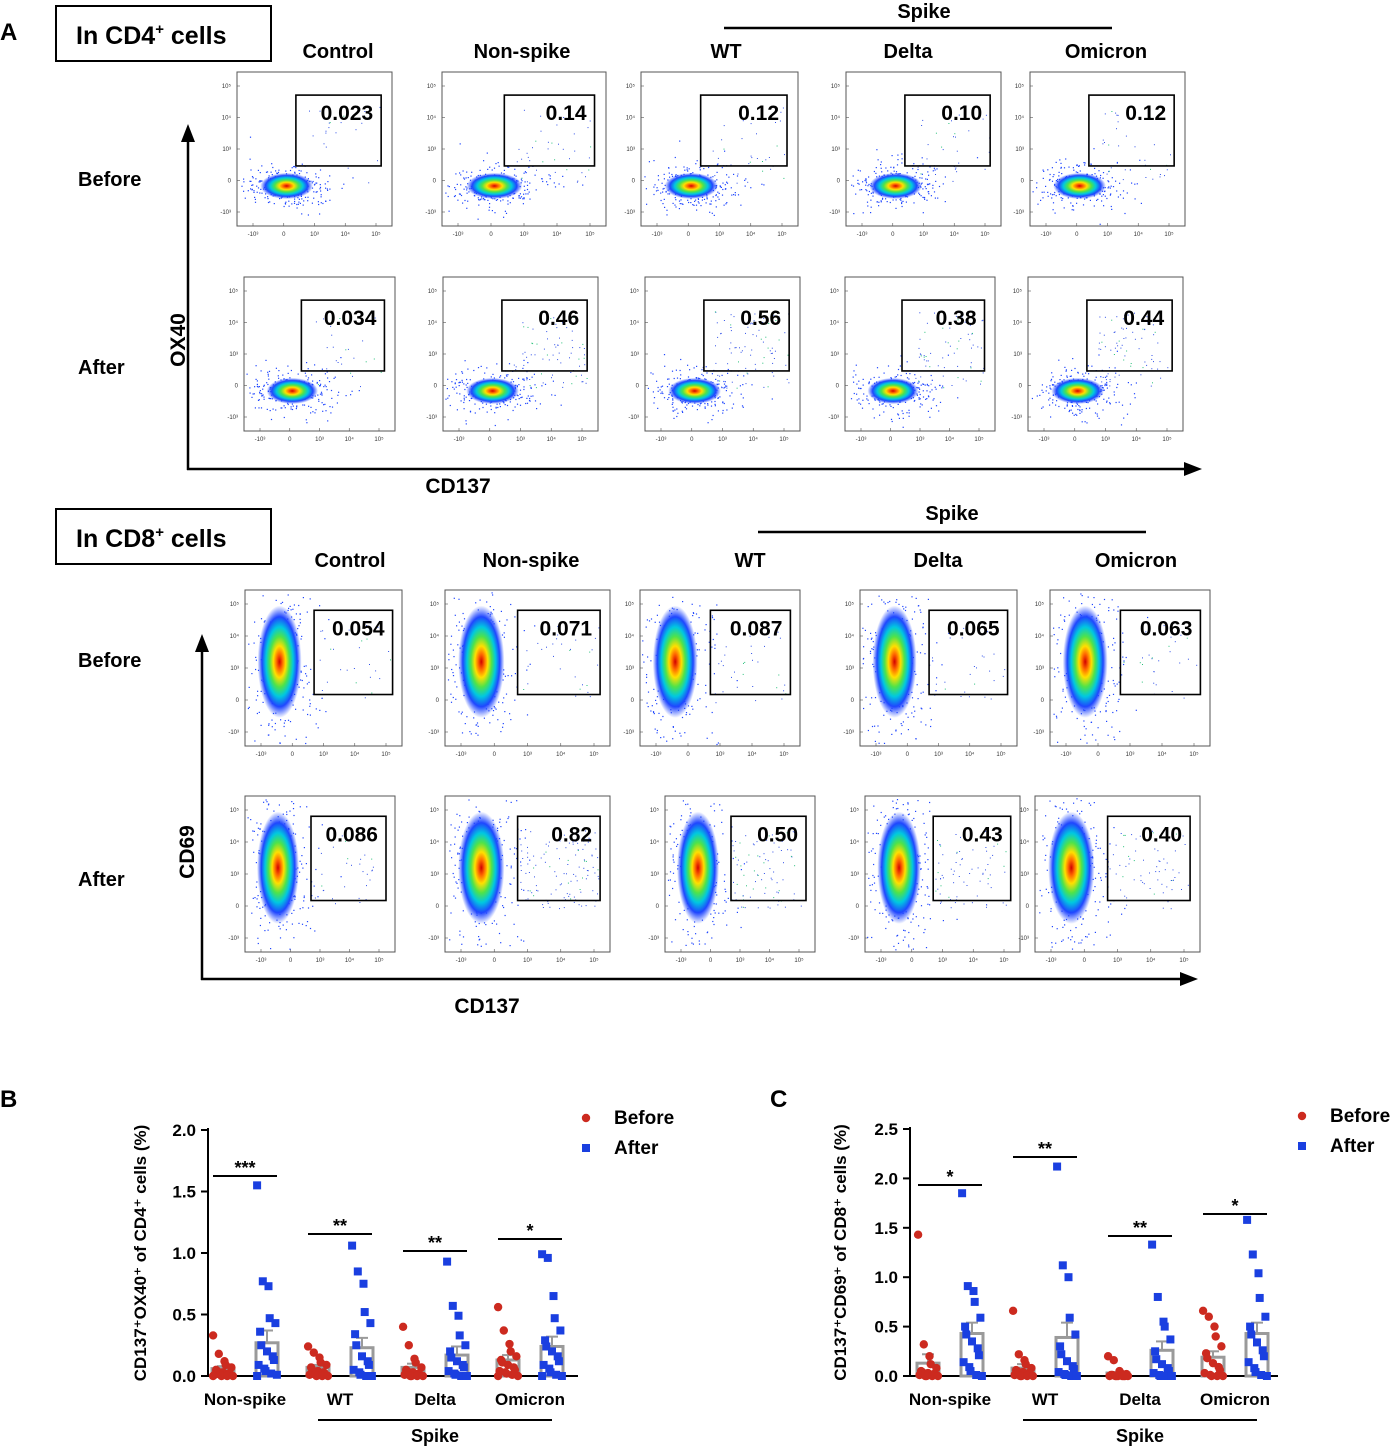  Describe the element at coordinates (530, 1399) in the screenshot. I see `category-label: Omicron` at that location.